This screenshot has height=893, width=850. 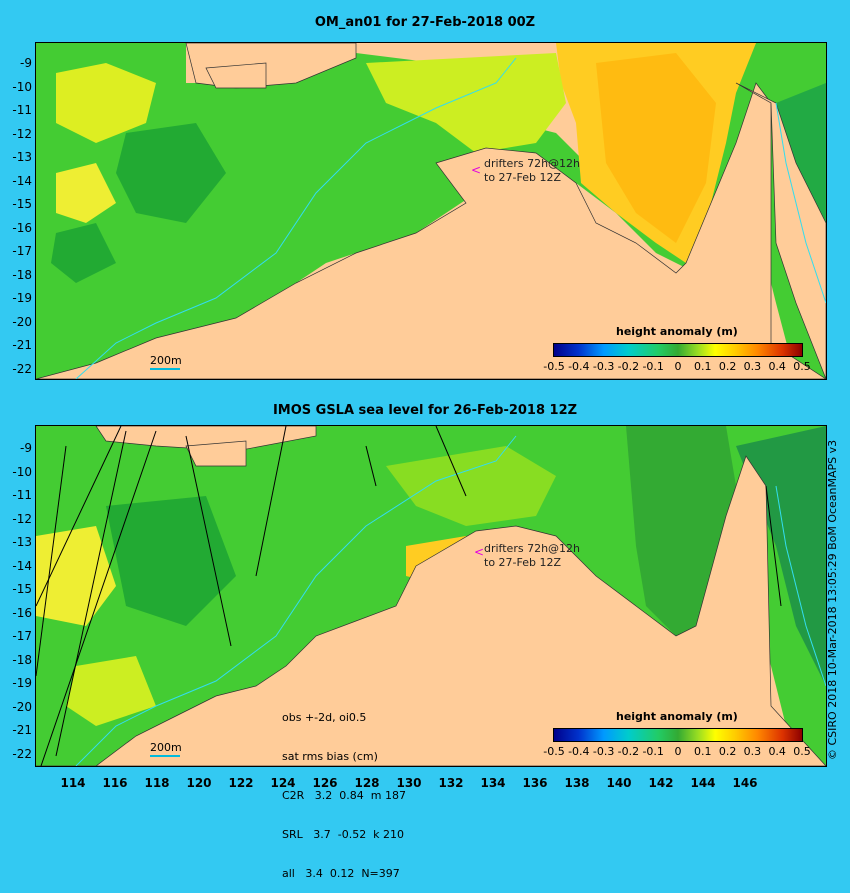 What do you see at coordinates (343, 834) in the screenshot?
I see `stats-line4: SRL 3.7 -0.52 k 210` at bounding box center [343, 834].